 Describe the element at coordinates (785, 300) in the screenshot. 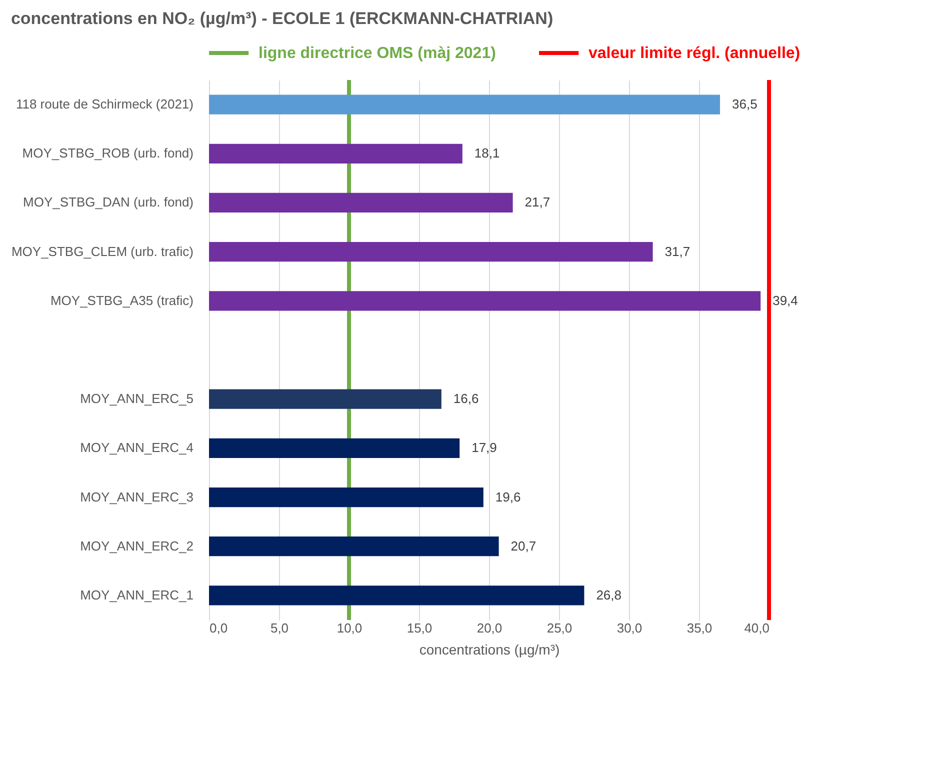

I see `data-label: 39,4` at that location.